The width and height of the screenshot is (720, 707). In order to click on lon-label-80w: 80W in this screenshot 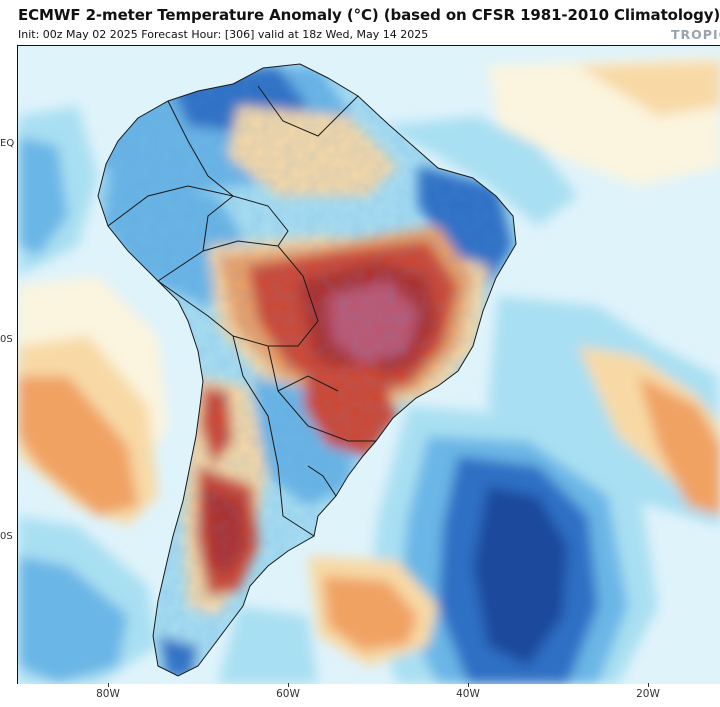, I will do `click(108, 694)`.